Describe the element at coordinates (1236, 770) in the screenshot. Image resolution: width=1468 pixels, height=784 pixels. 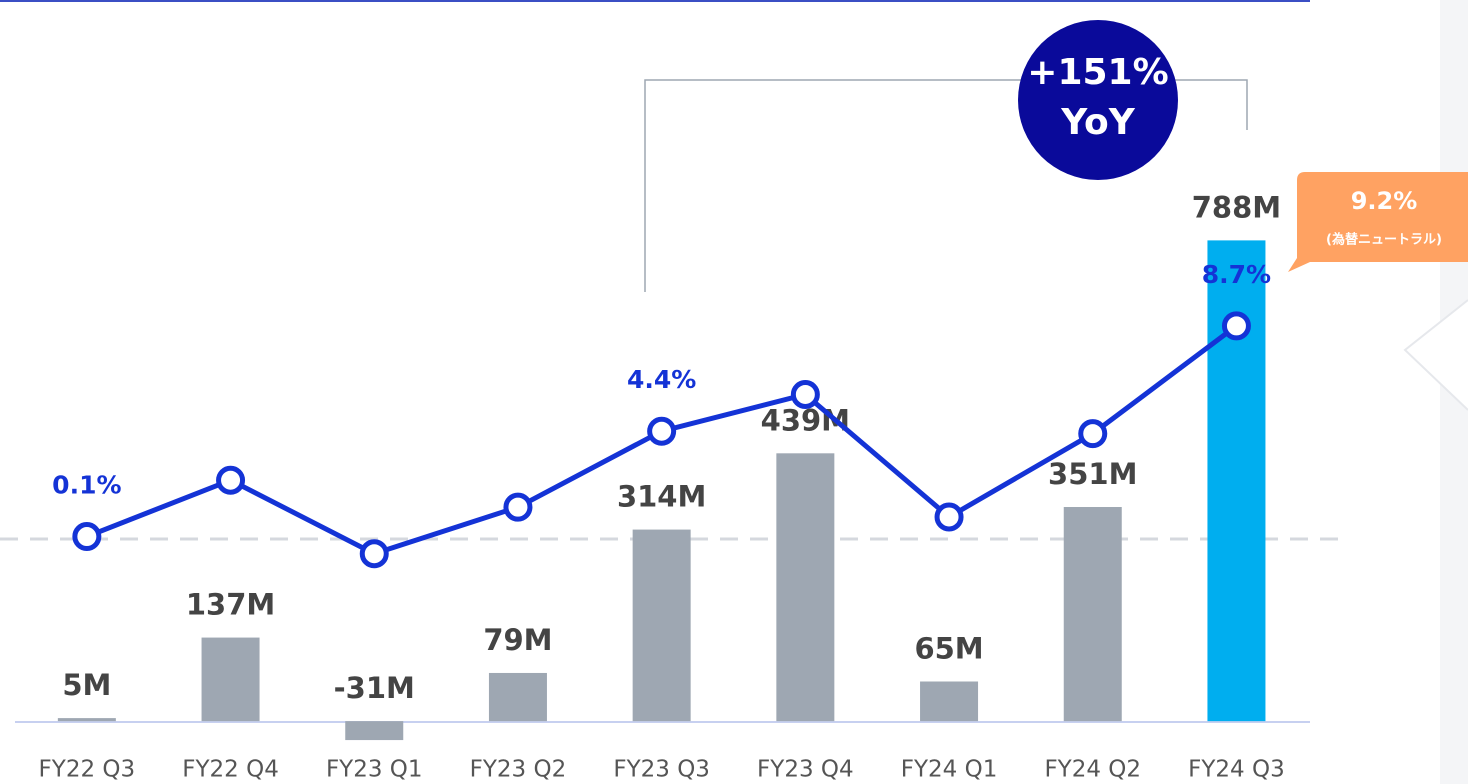
I see `x-tick-label: FY24 Q3` at that location.